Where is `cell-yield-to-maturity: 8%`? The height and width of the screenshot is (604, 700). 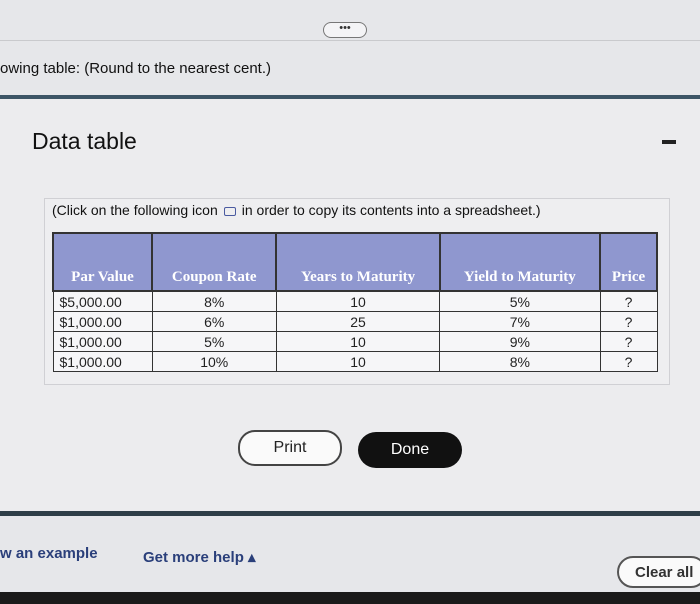
cell-yield-to-maturity: 8% is located at coordinates (520, 361).